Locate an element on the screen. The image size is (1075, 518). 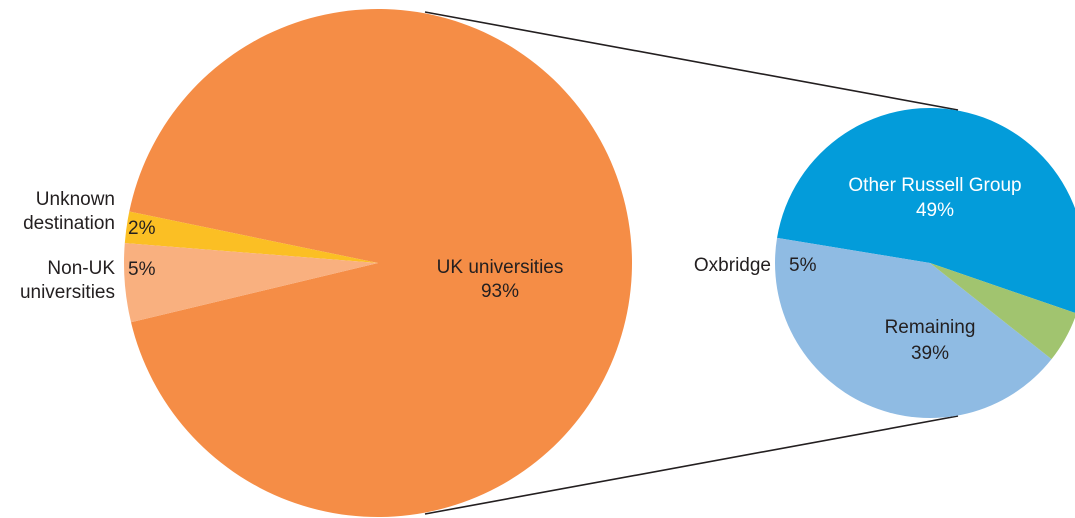
remaining-value: 39% is located at coordinates (930, 353).